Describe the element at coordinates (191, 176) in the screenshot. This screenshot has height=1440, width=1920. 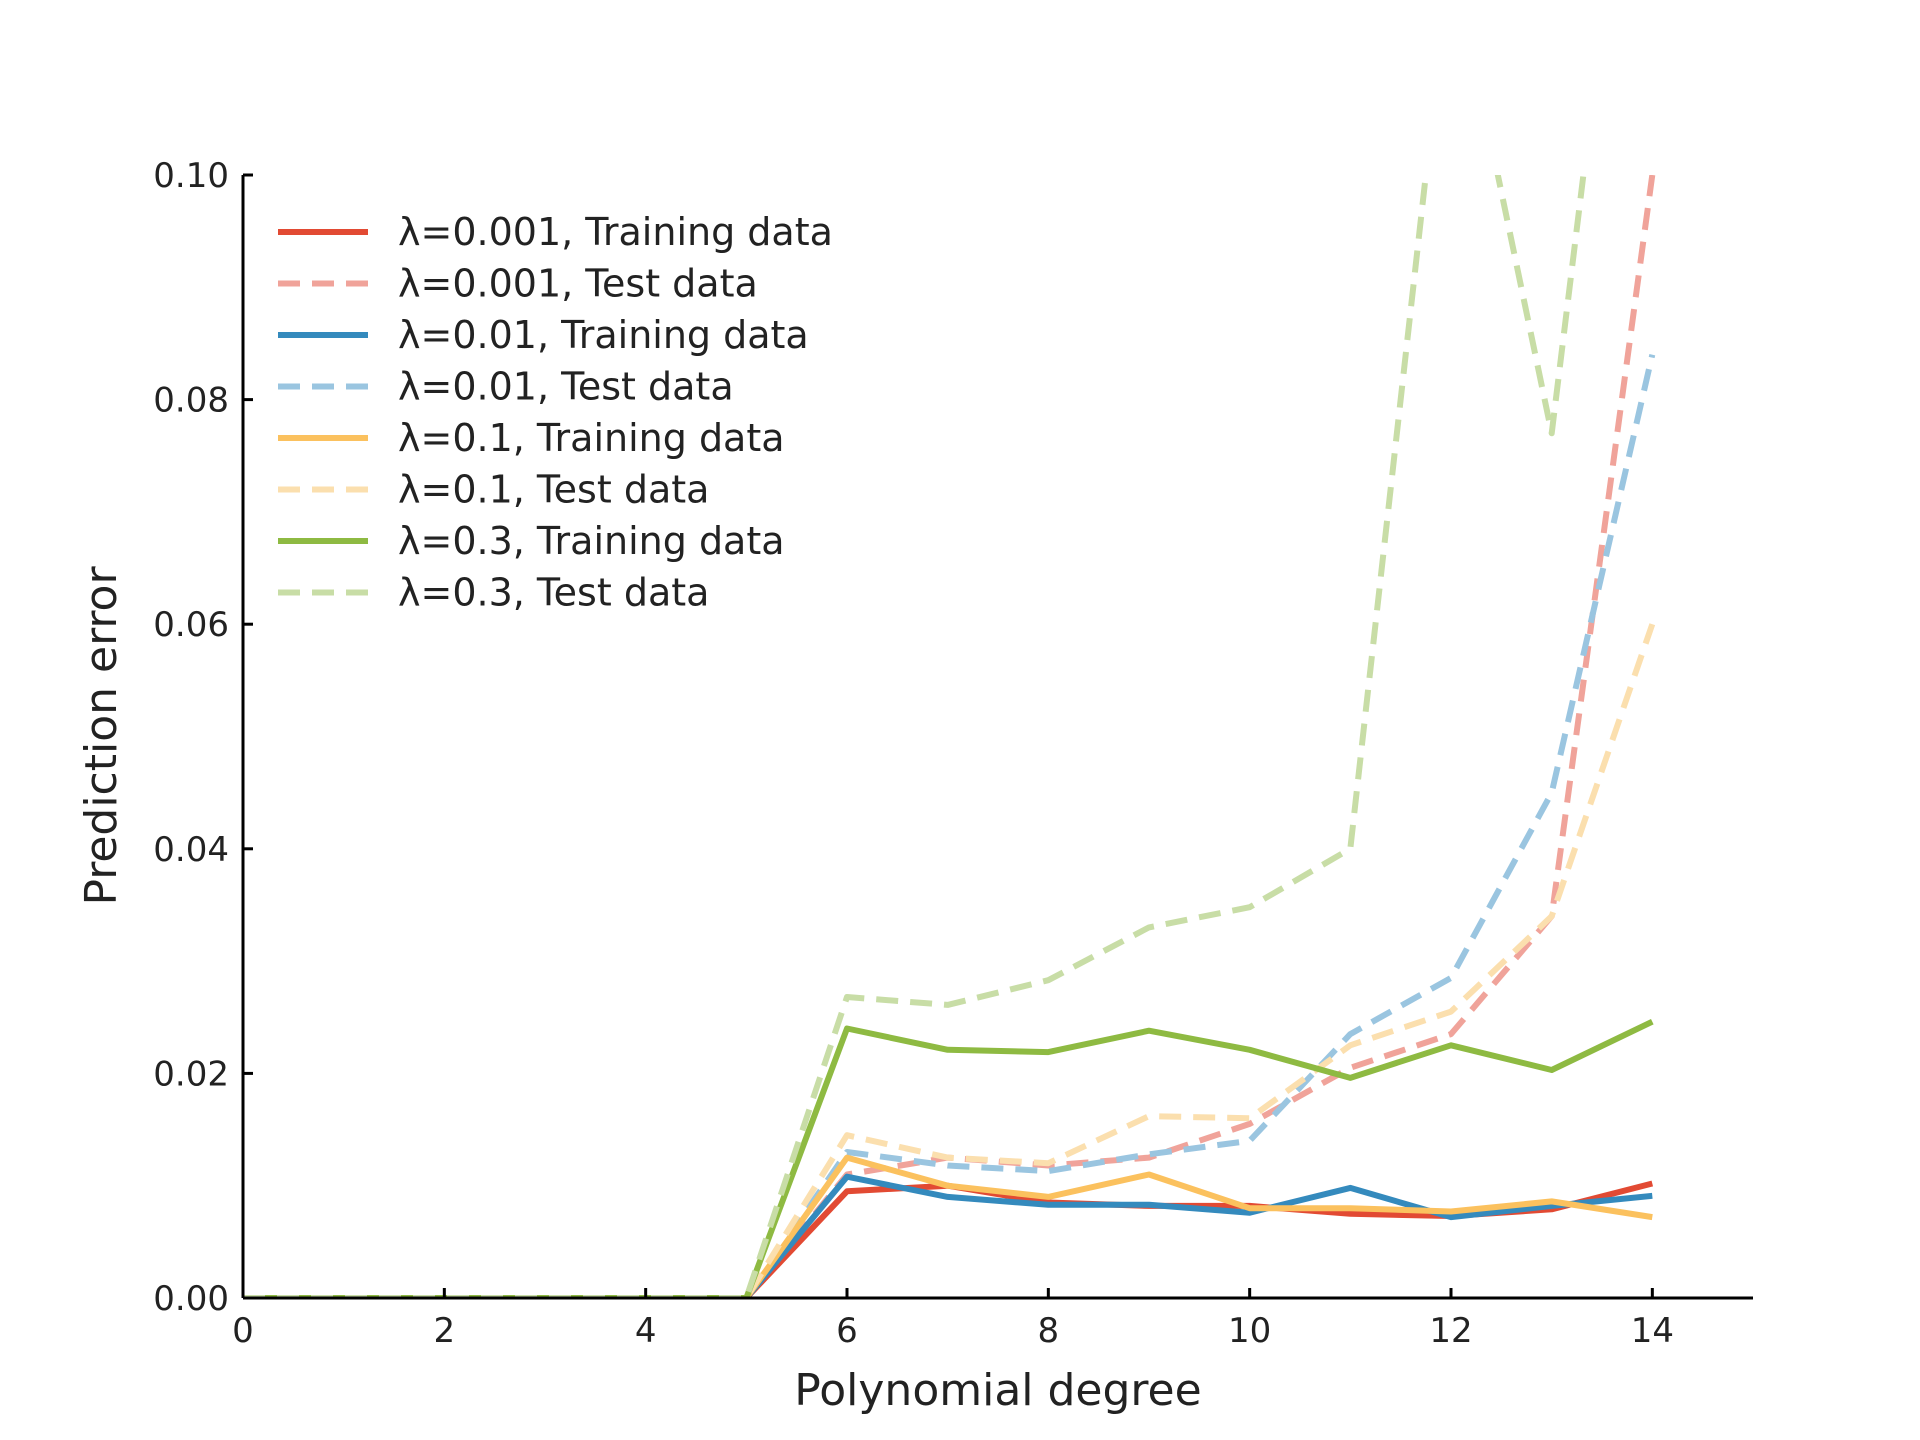
I see `y-tick-label: 0.10` at that location.